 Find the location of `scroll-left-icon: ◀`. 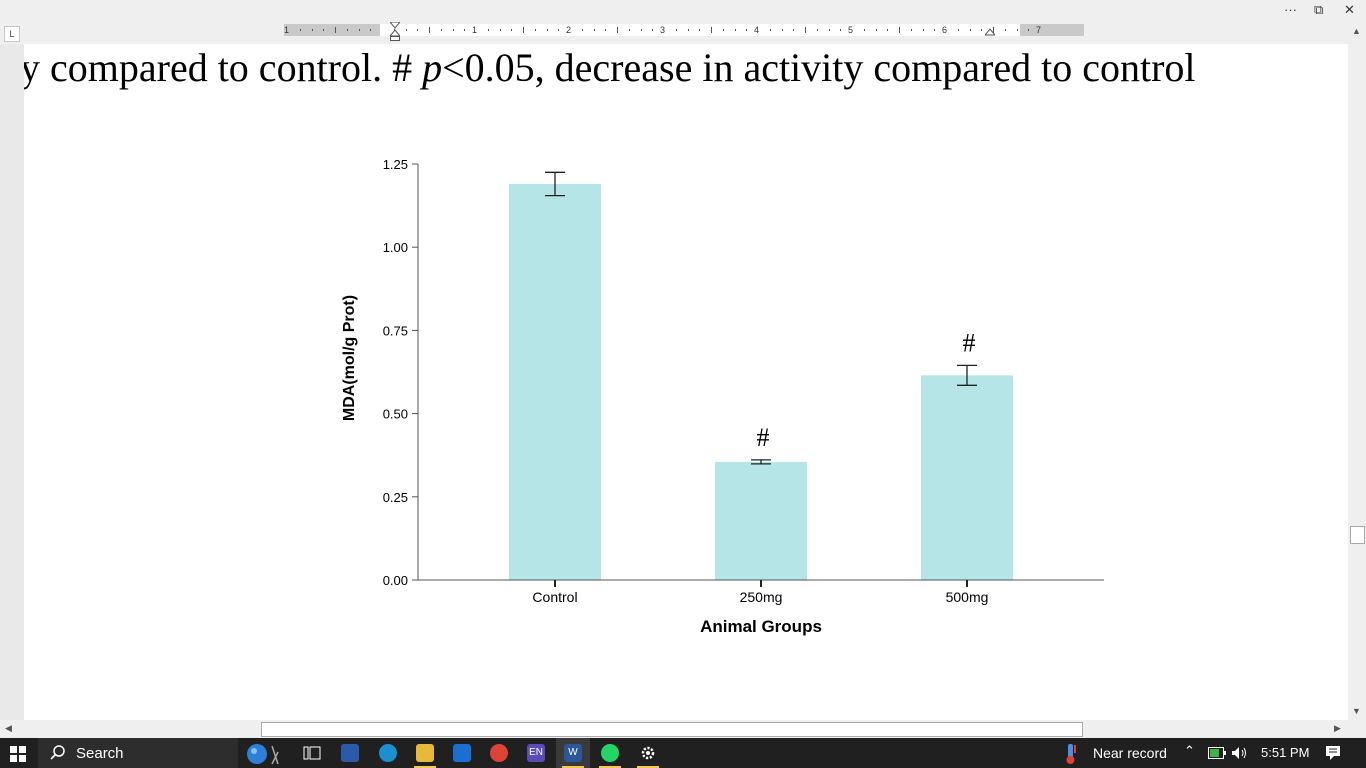

scroll-left-icon: ◀ is located at coordinates (8, 728).